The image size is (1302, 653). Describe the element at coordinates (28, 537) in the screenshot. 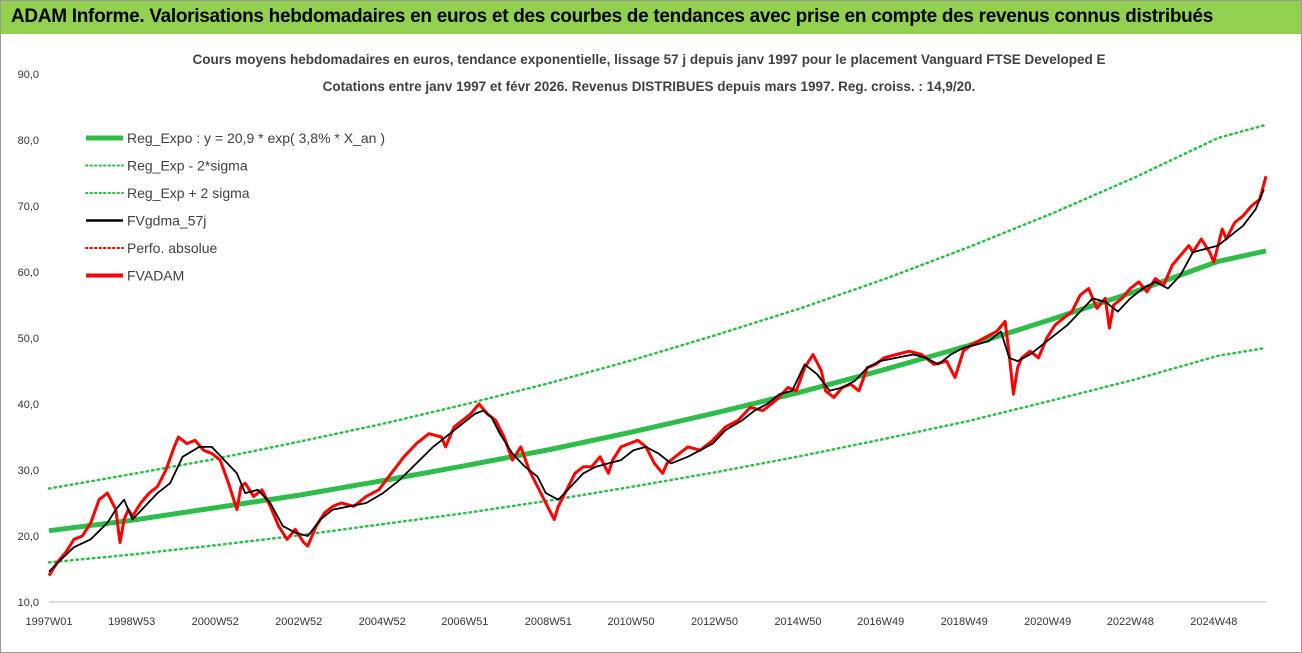

I see `y-tick-label: 20,0` at that location.